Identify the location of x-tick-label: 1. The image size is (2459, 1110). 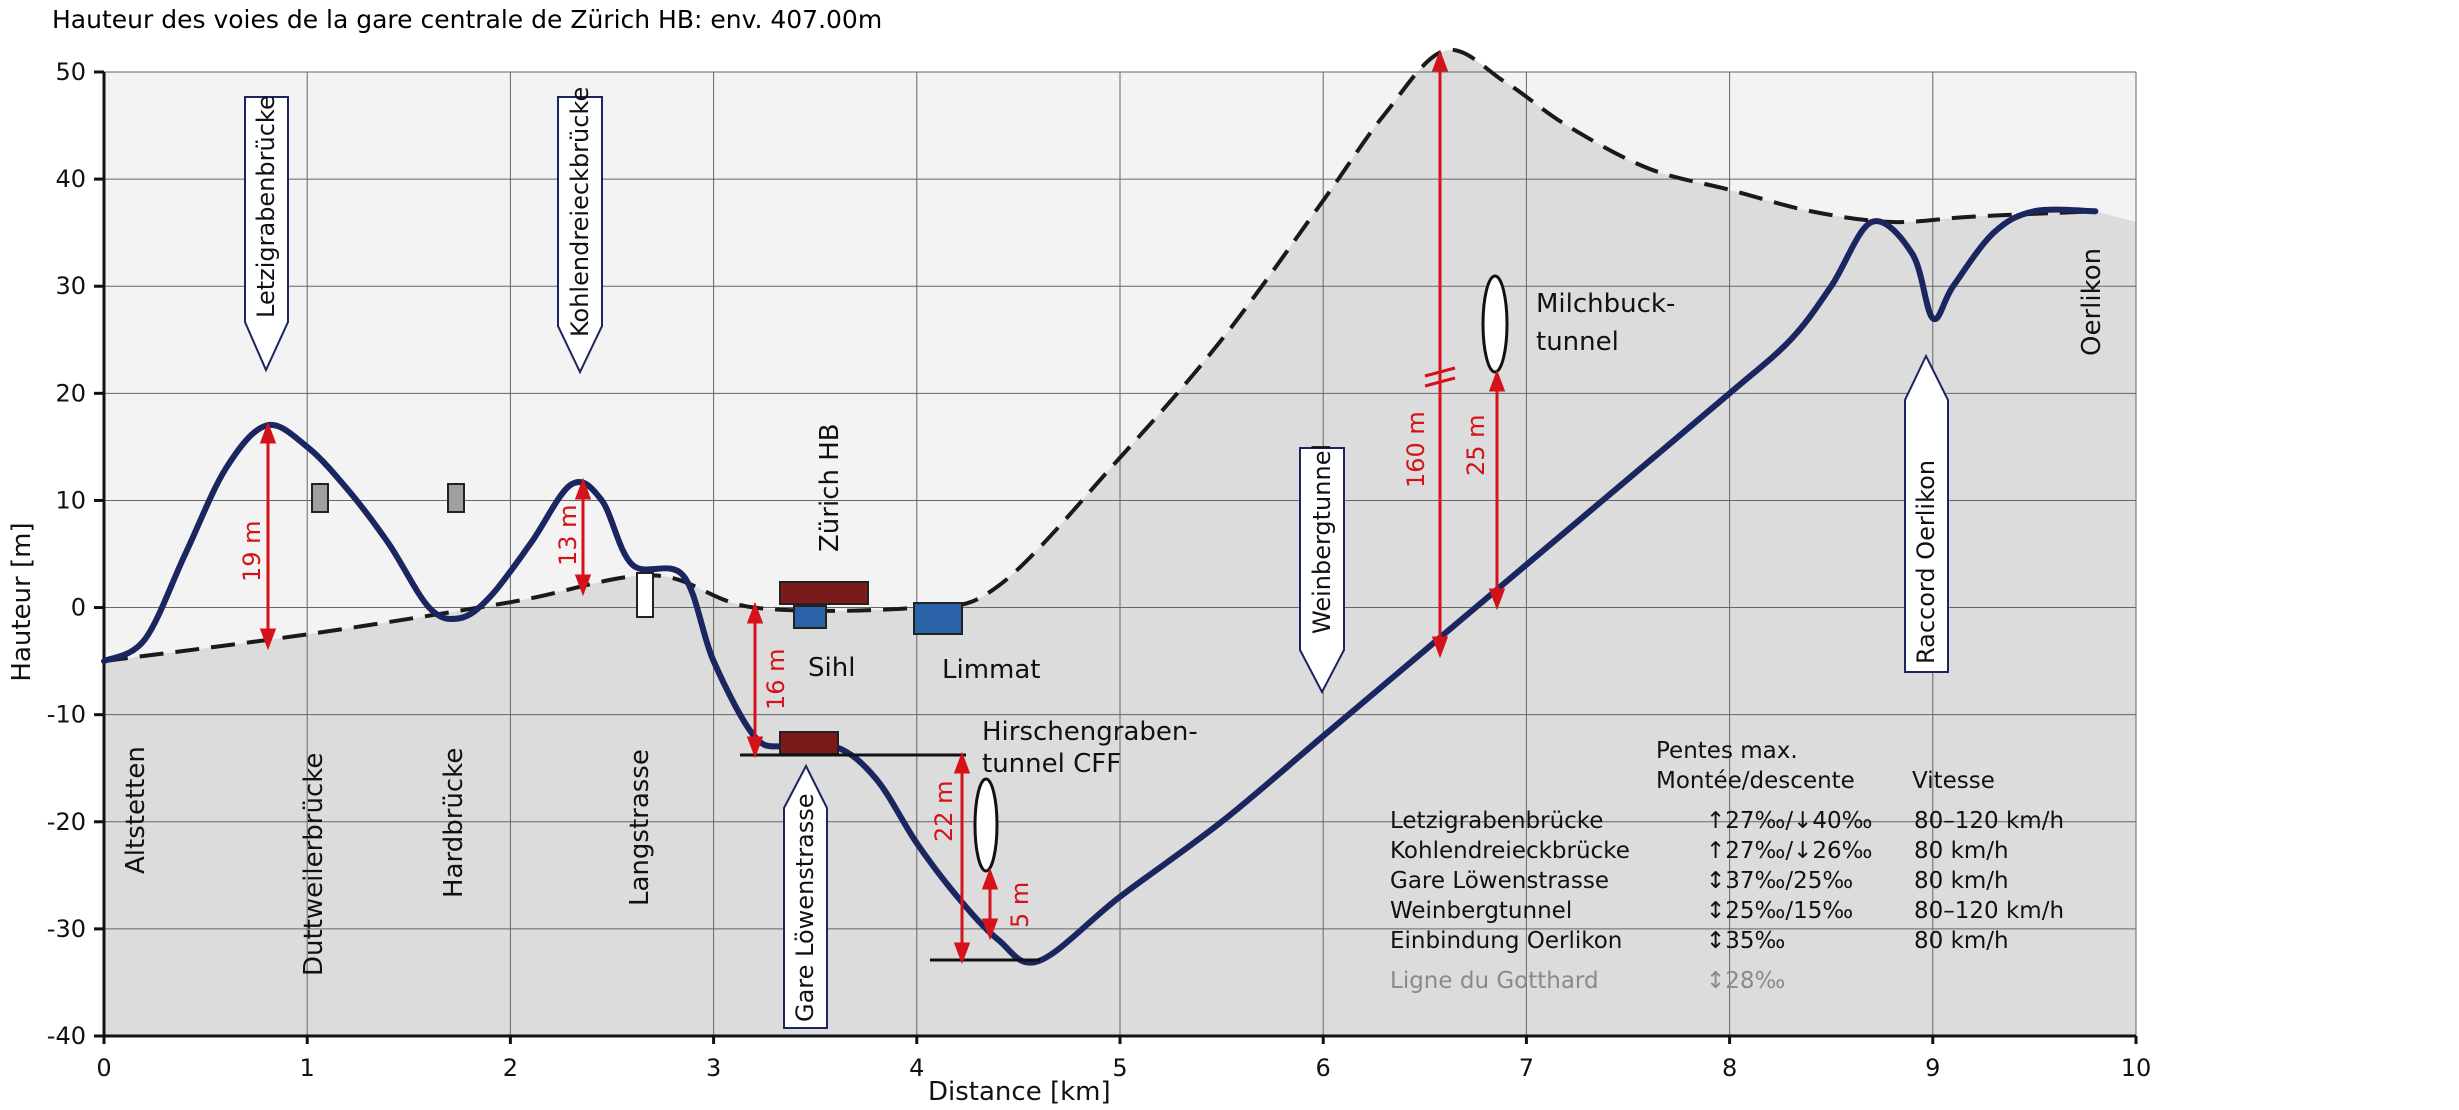
(307, 1068).